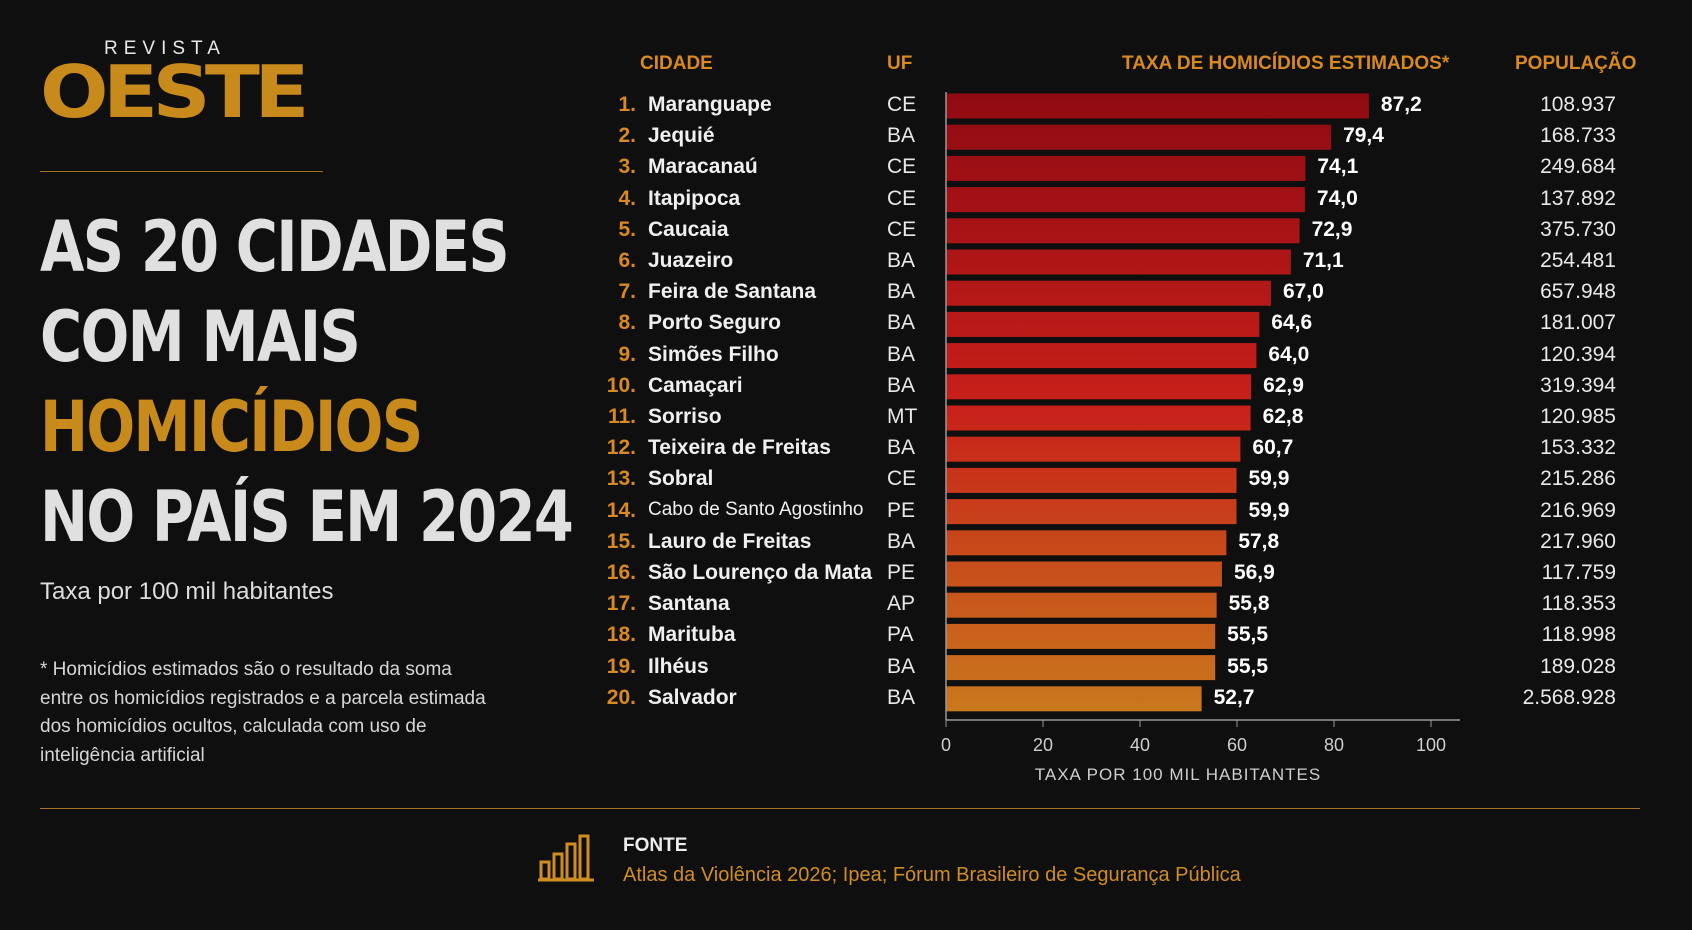 The image size is (1692, 930). What do you see at coordinates (1273, 448) in the screenshot?
I see `value-label: 60,7` at bounding box center [1273, 448].